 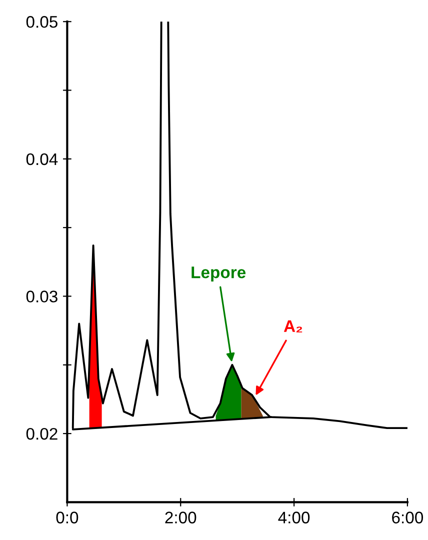 What do you see at coordinates (219, 274) in the screenshot?
I see `annotation: Lepore` at bounding box center [219, 274].